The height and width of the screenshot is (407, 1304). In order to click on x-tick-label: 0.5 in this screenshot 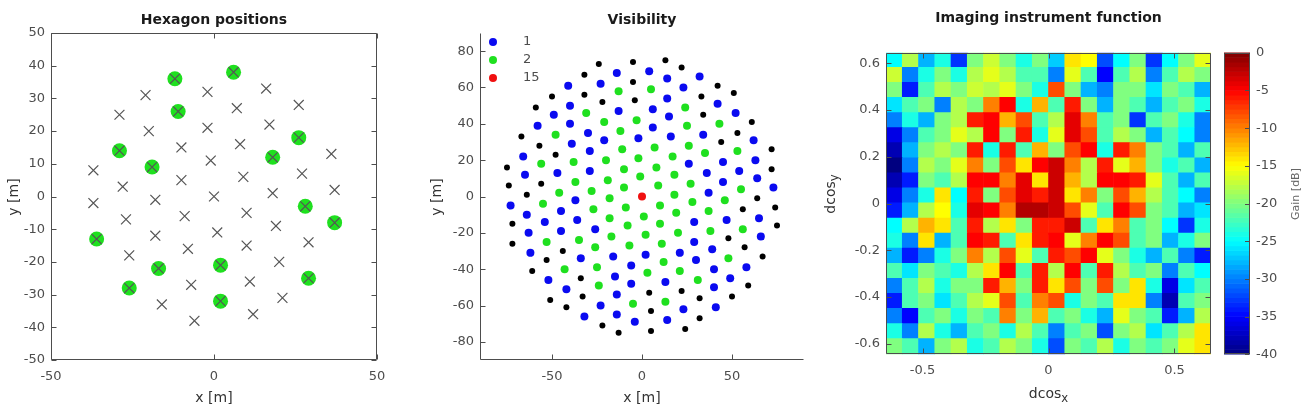, I will do `click(1174, 370)`.